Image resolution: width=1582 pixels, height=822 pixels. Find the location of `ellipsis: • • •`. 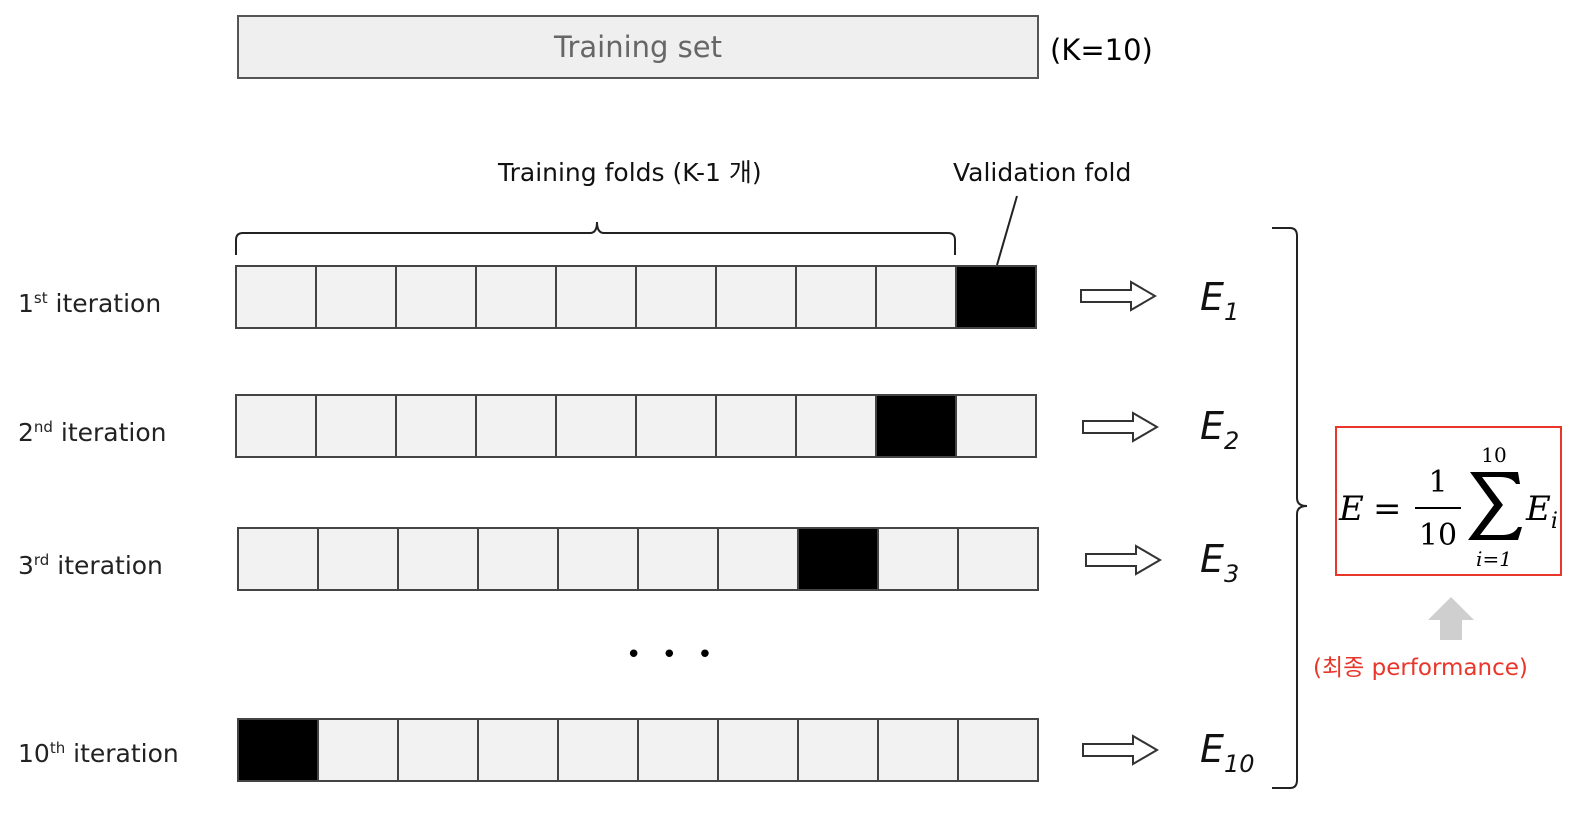

ellipsis: • • • is located at coordinates (672, 655).